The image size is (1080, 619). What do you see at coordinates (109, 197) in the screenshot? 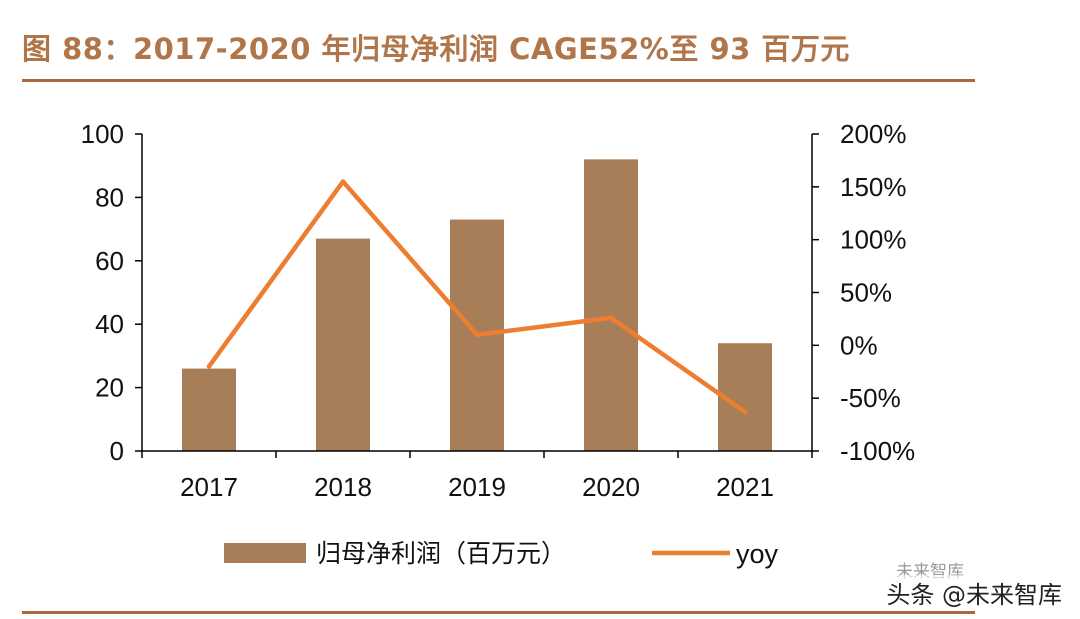
I see `y-tick-label-left: 80` at bounding box center [109, 197].